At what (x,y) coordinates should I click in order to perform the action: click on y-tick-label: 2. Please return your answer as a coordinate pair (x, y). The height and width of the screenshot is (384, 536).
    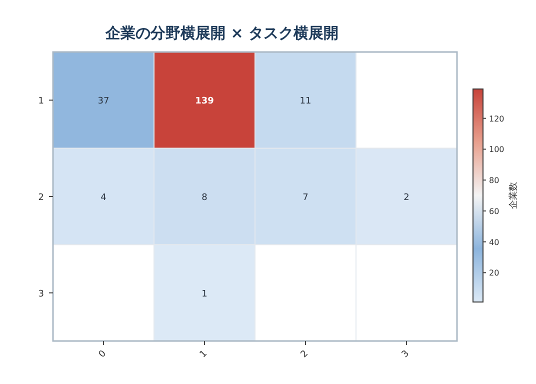
    Looking at the image, I should click on (41, 198).